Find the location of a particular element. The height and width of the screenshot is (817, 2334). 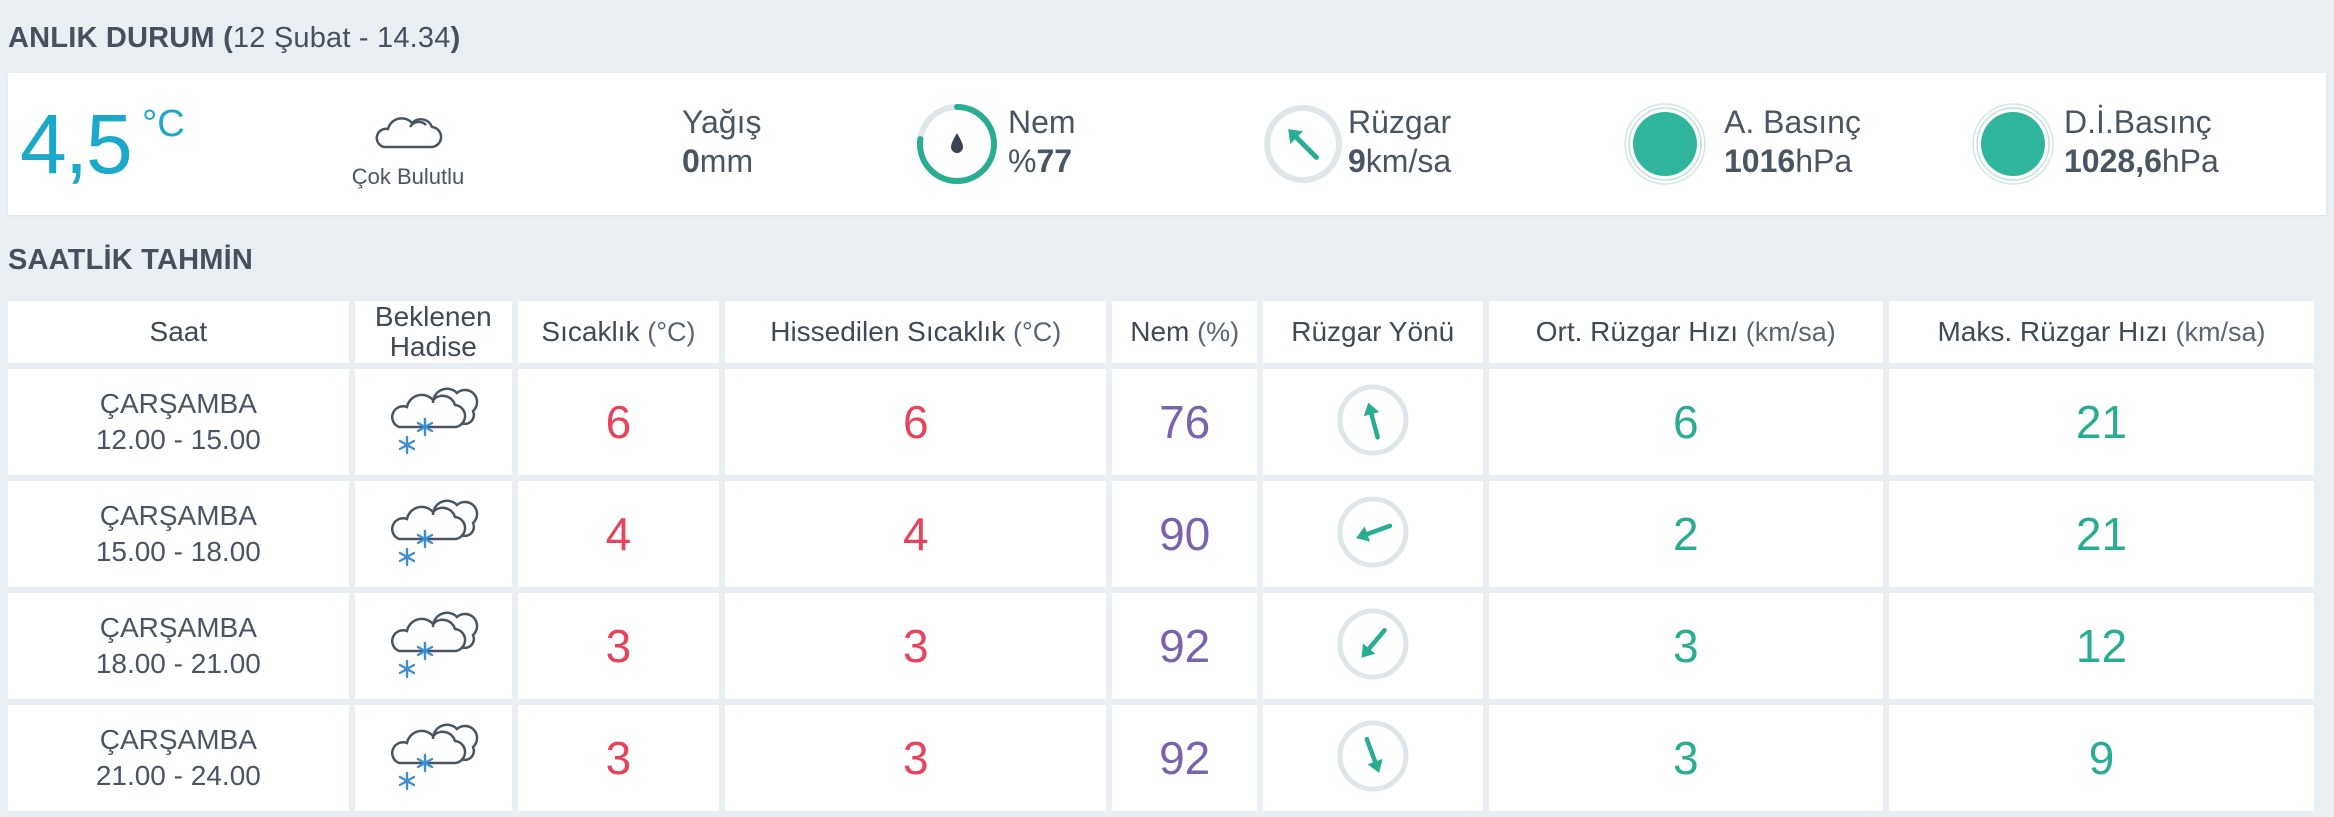

row-wind-avg: 6 is located at coordinates (1685, 422).